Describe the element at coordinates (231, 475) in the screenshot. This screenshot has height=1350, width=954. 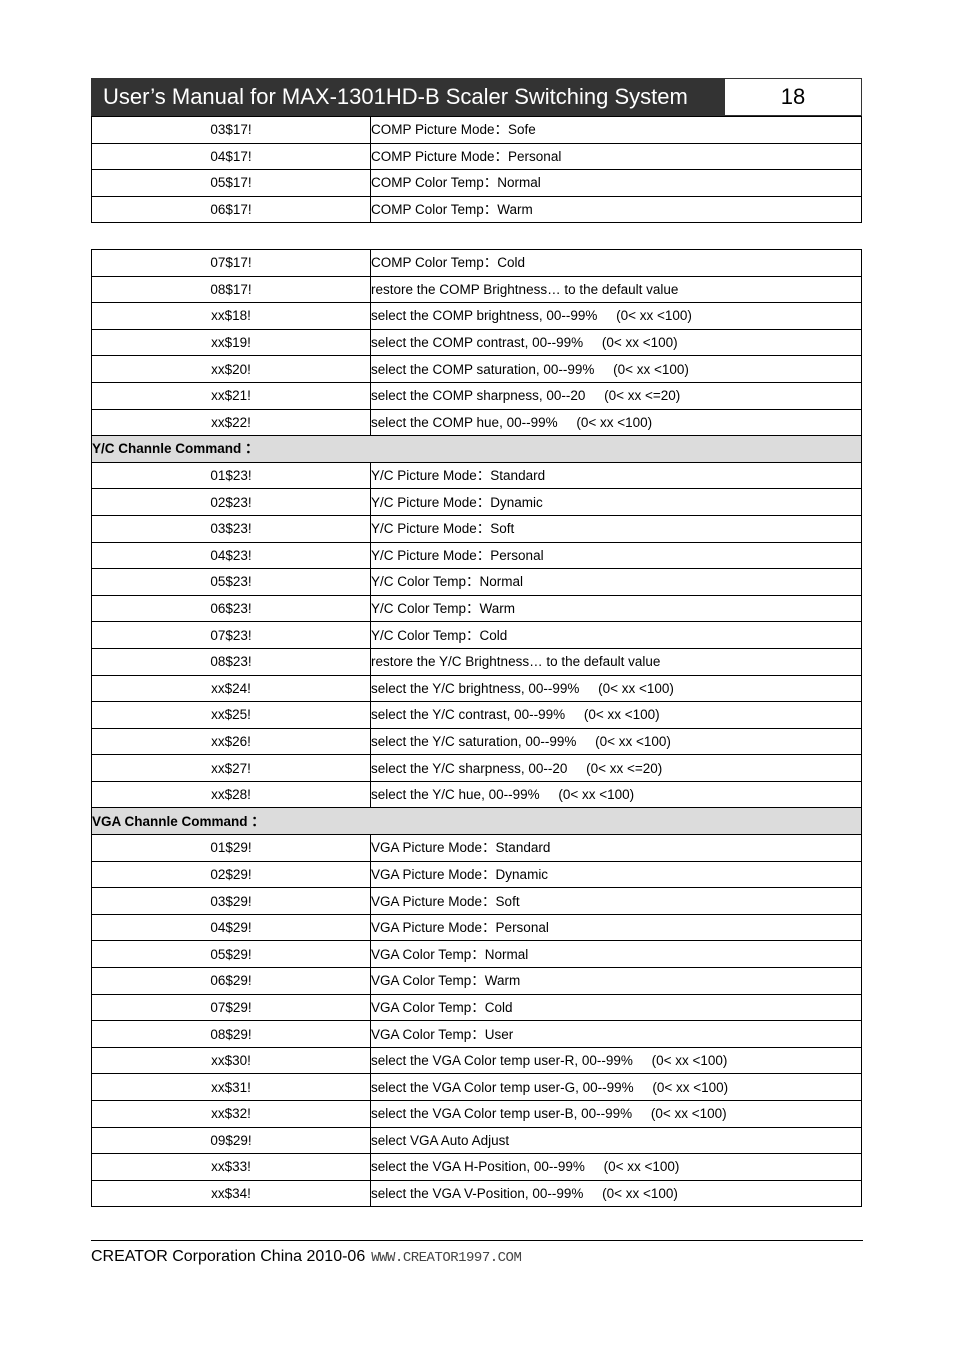
I see `command-code: 01$23!` at that location.